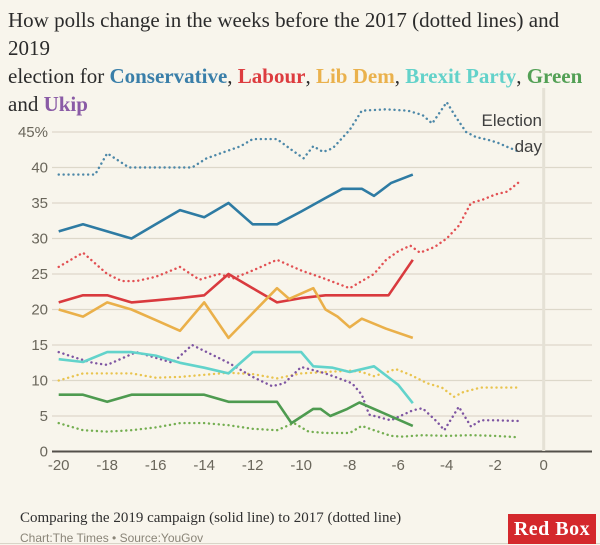 Image resolution: width=600 pixels, height=545 pixels. What do you see at coordinates (301, 465) in the screenshot?
I see `x-tick-label: -10` at bounding box center [301, 465].